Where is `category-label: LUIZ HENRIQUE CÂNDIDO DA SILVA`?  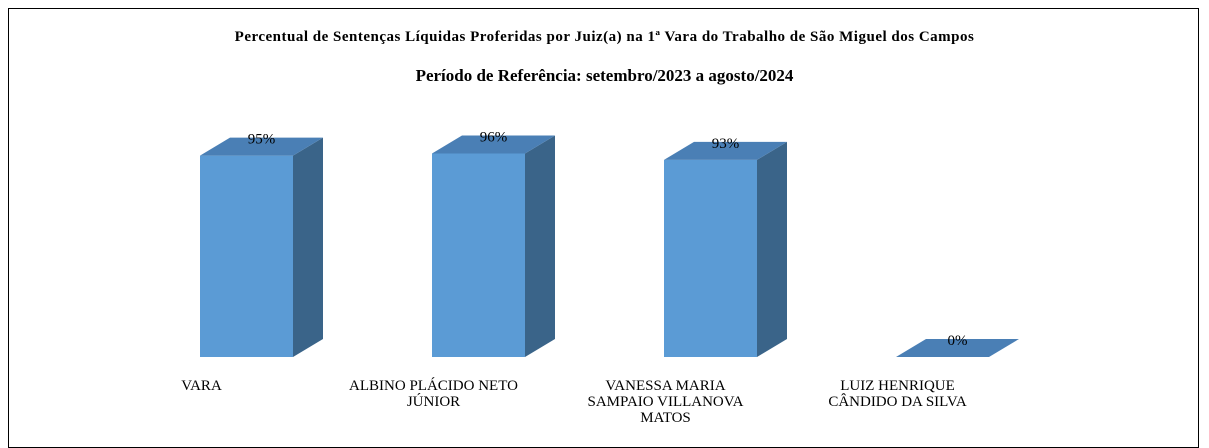 category-label: LUIZ HENRIQUE CÂNDIDO DA SILVA is located at coordinates (897, 394).